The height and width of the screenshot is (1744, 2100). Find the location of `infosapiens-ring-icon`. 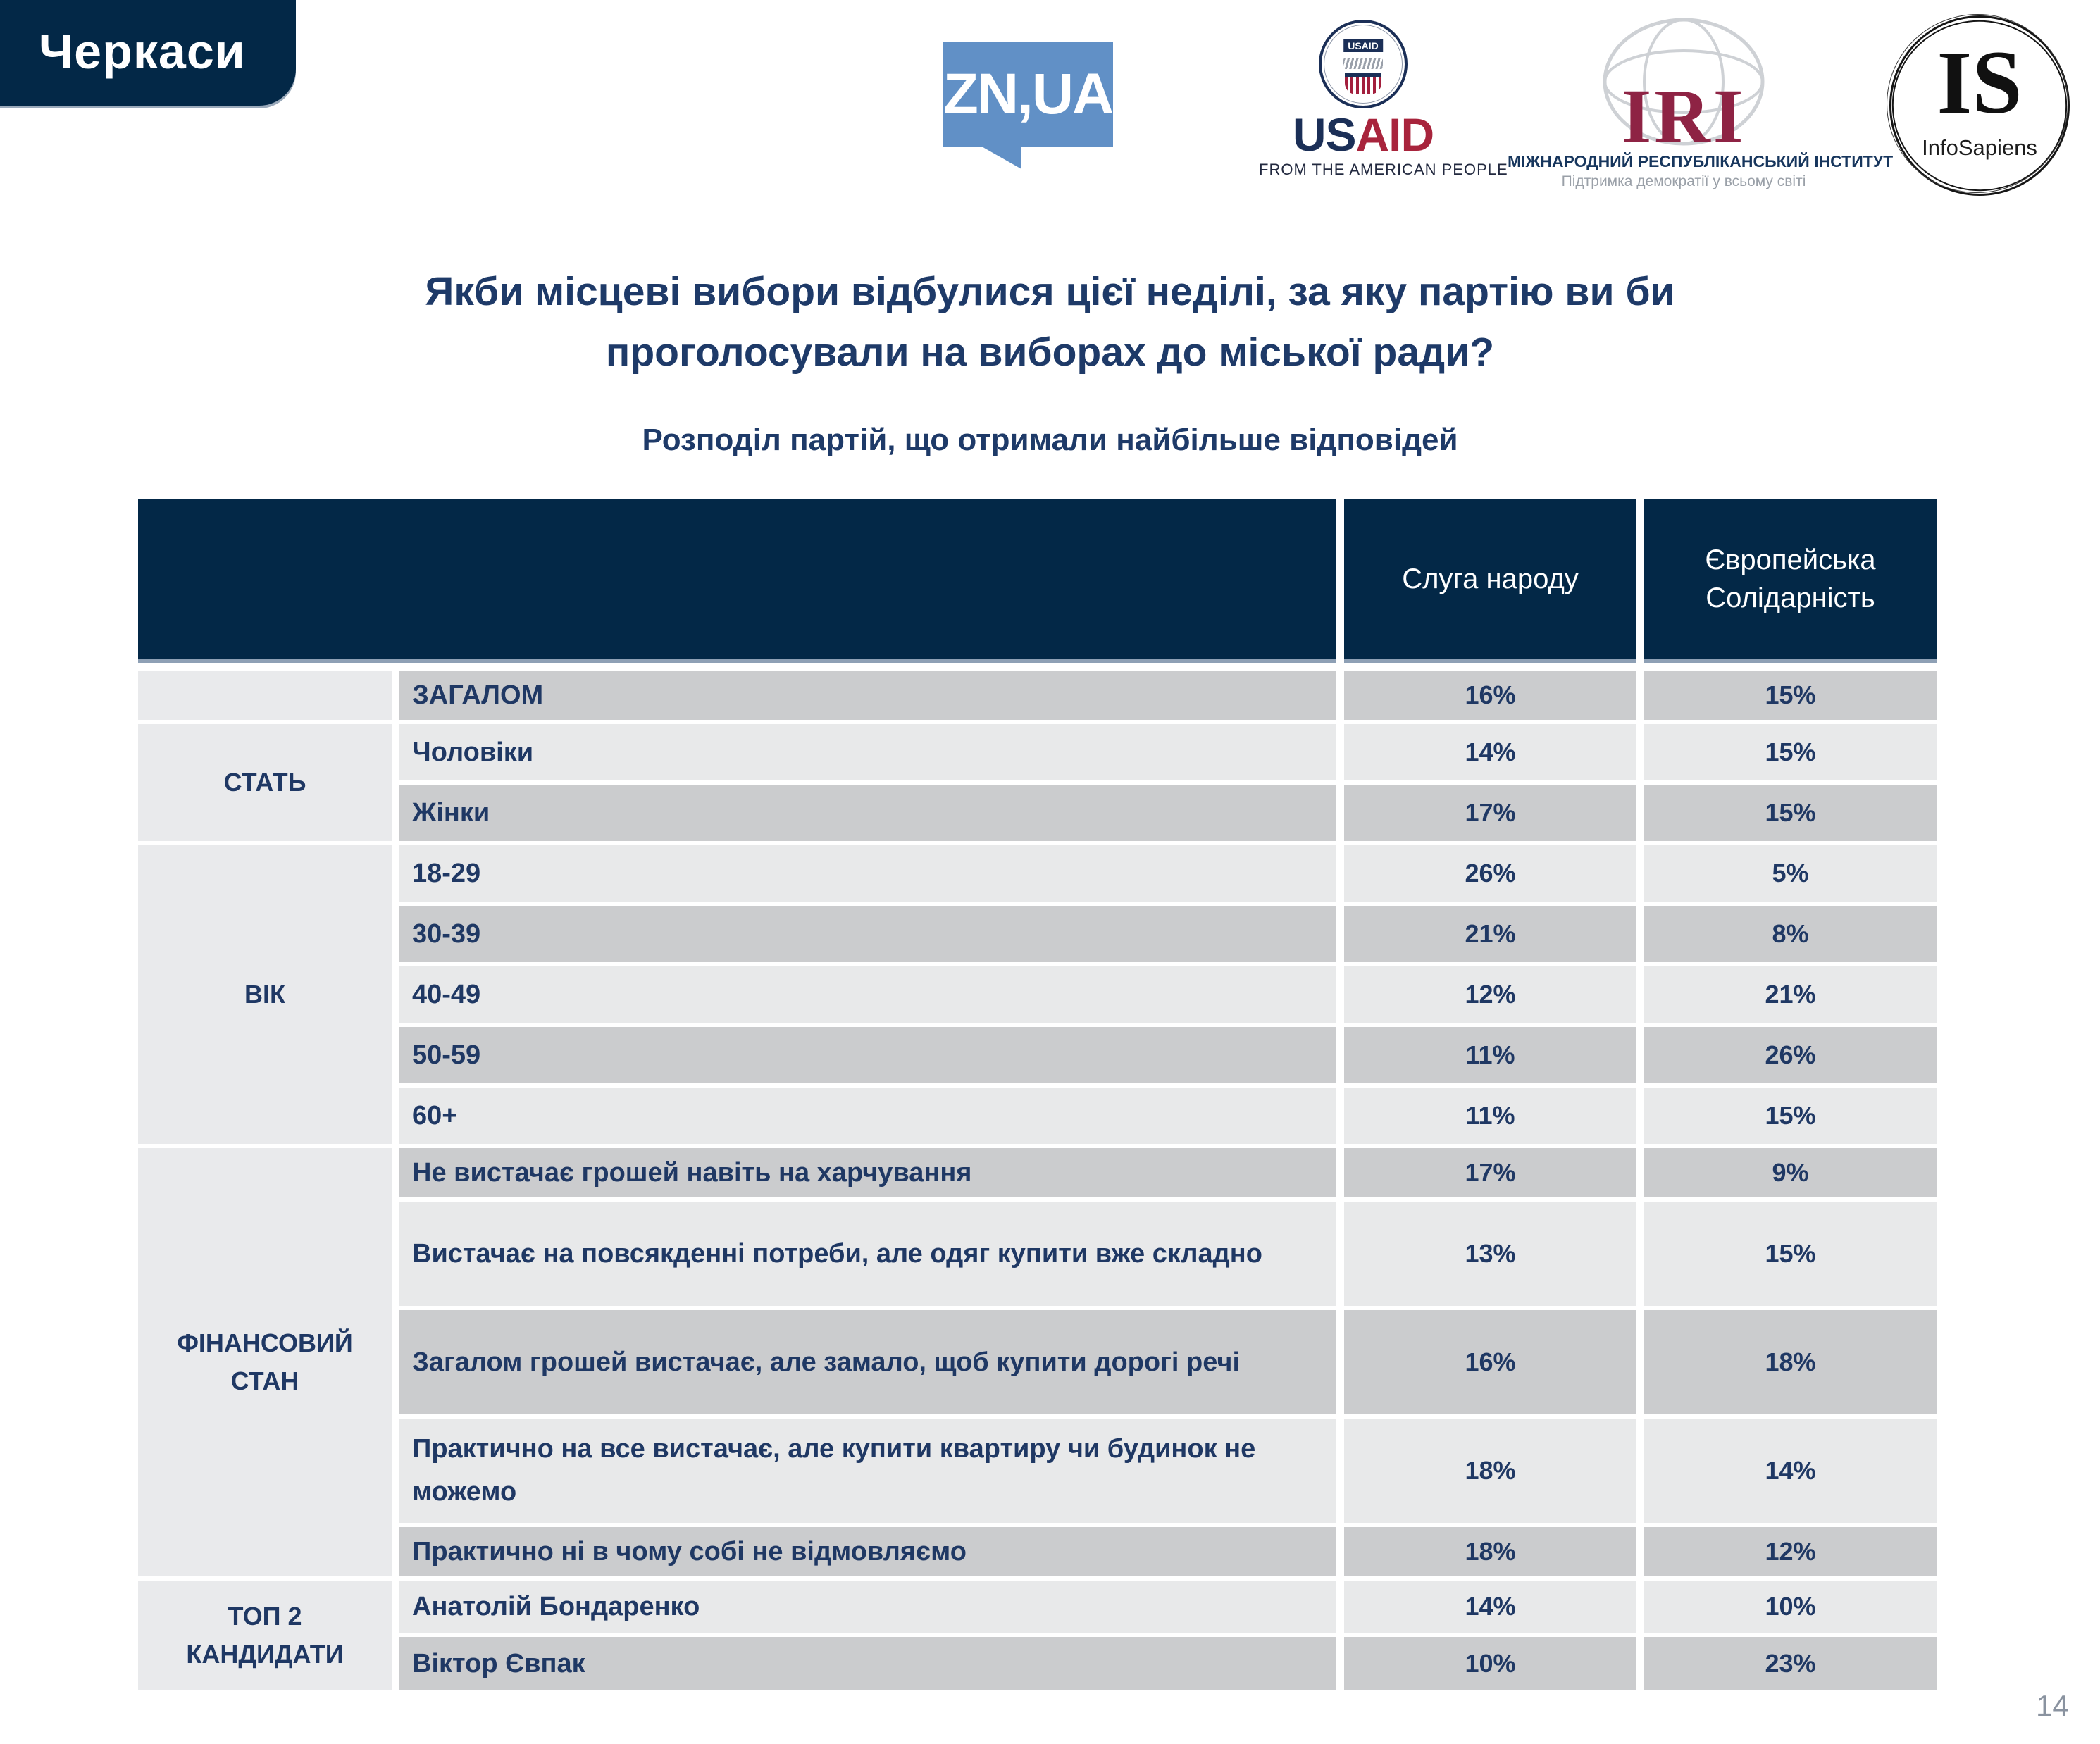

infosapiens-ring-icon is located at coordinates (1980, 105).